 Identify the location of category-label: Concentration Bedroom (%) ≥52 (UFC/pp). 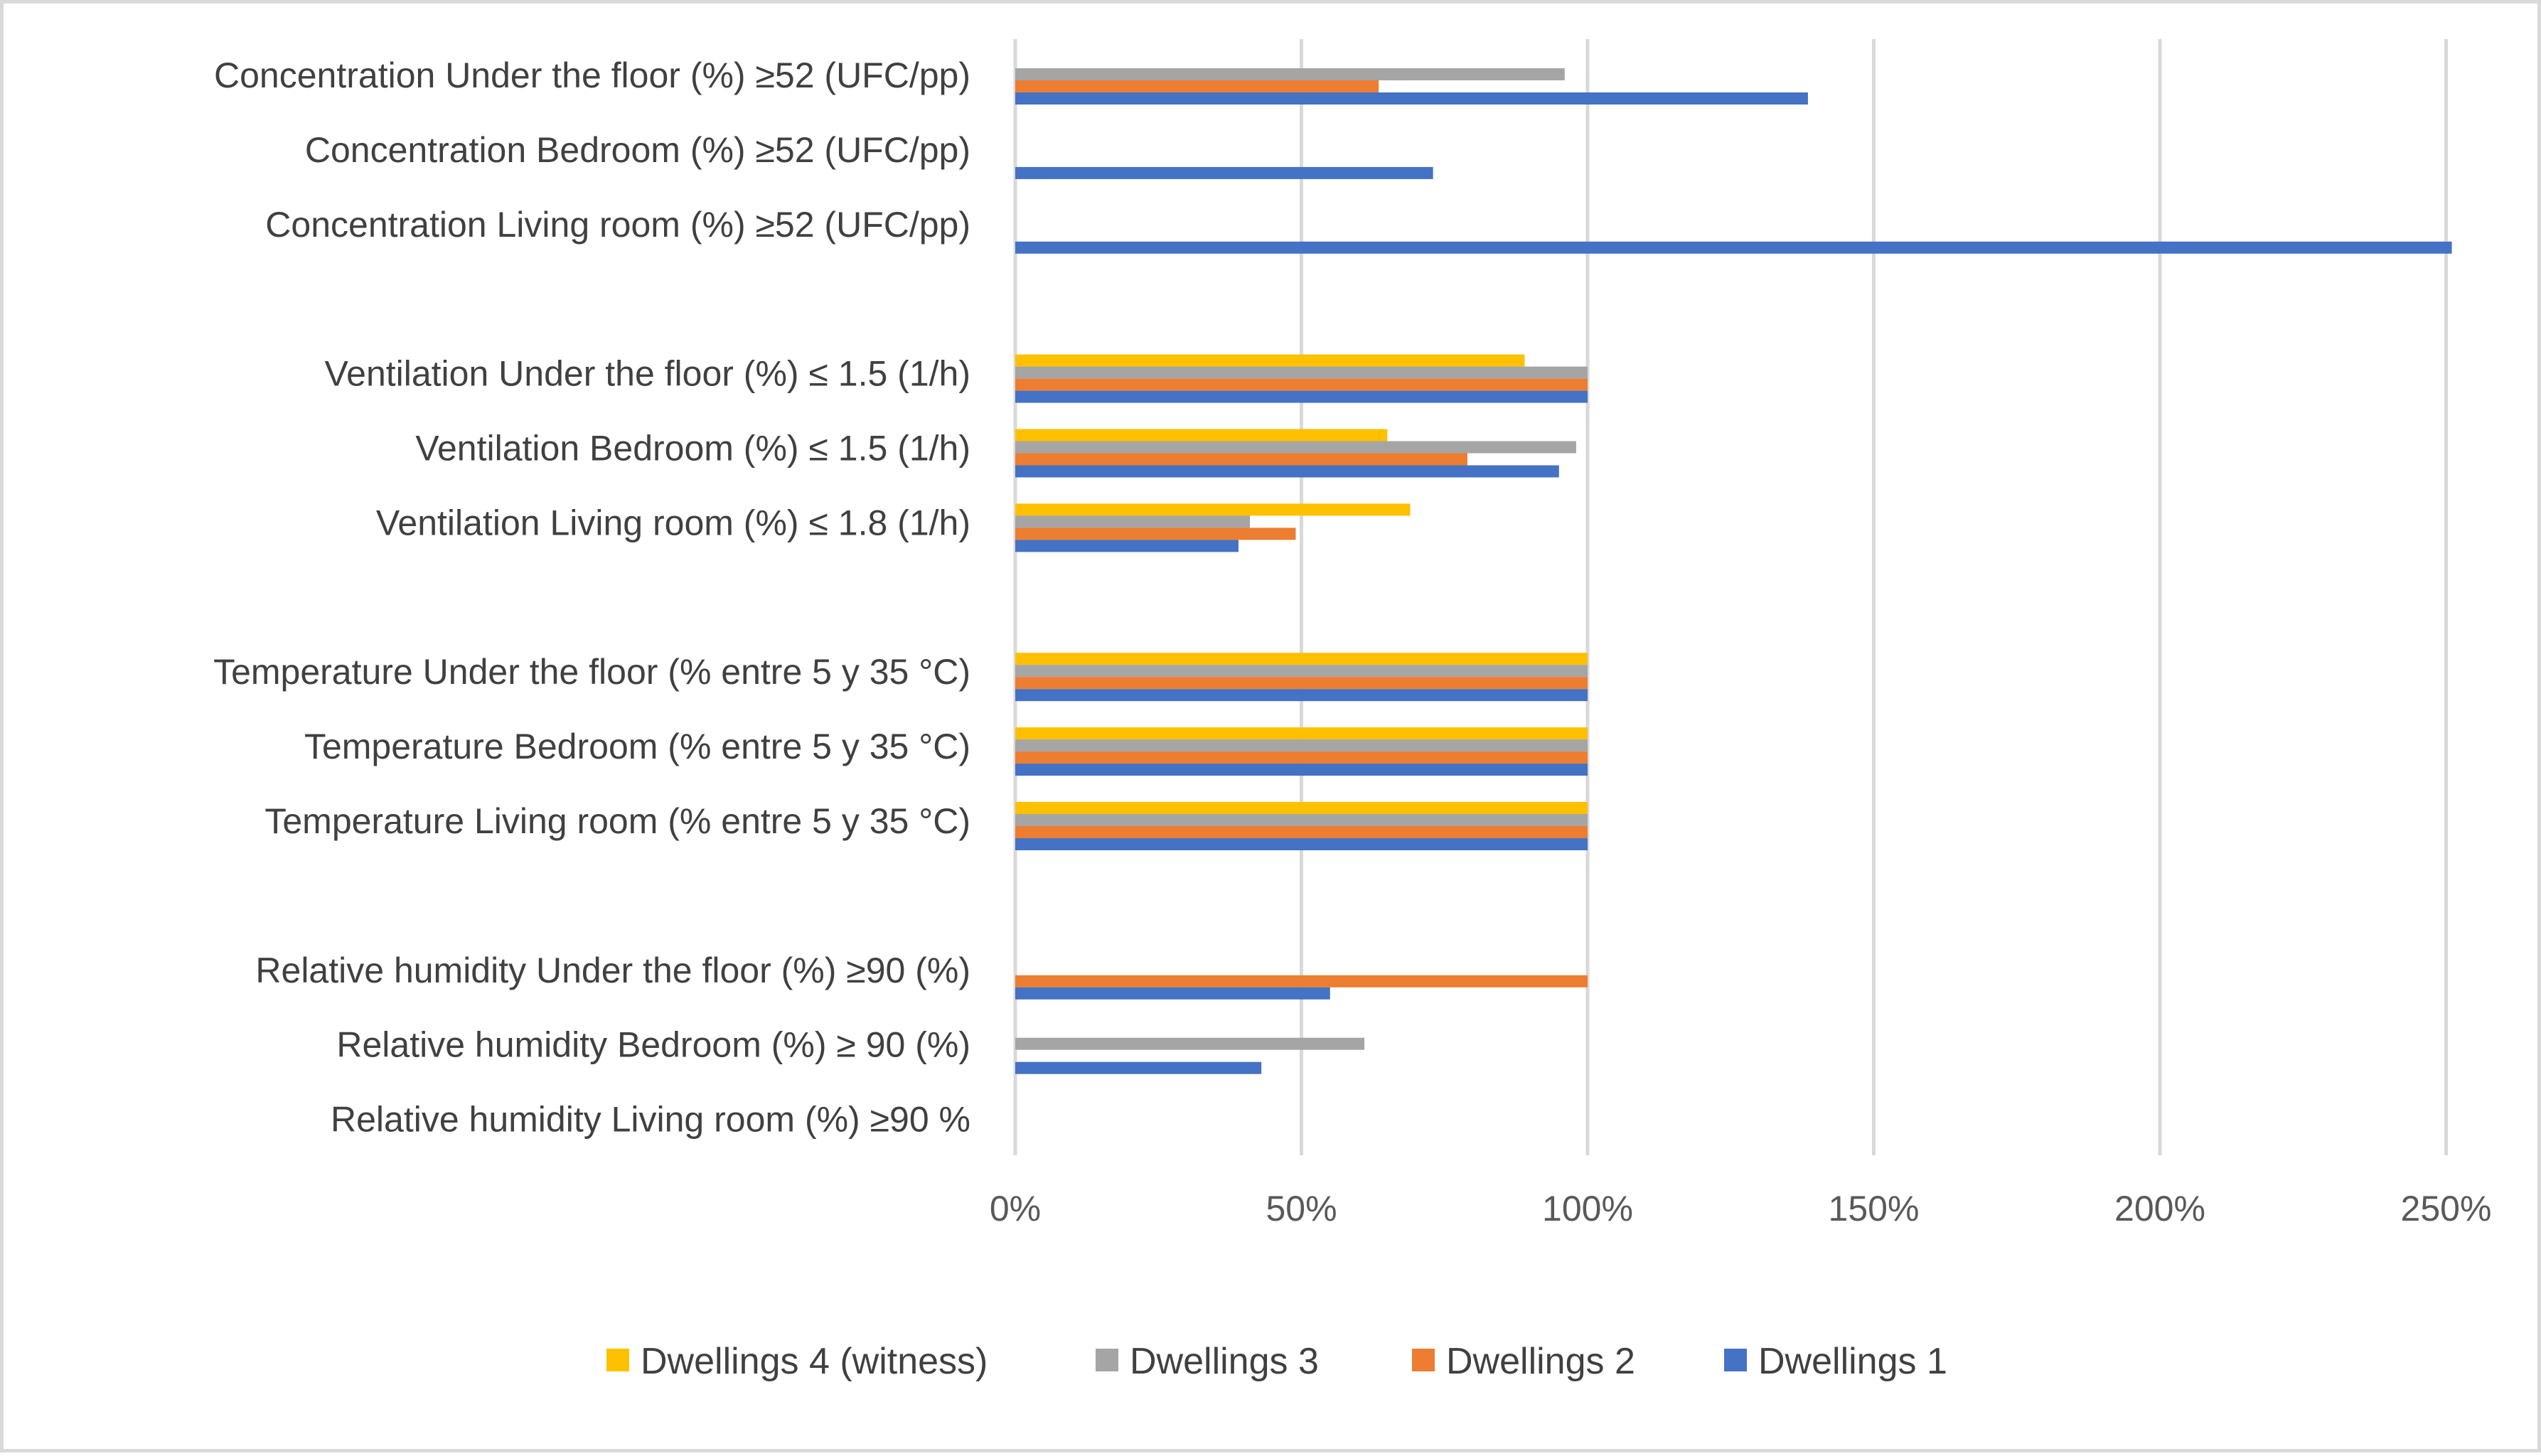
(637, 150).